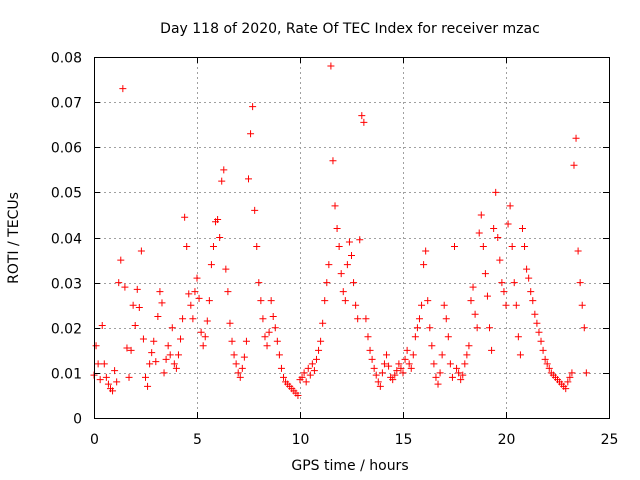  Describe the element at coordinates (404, 440) in the screenshot. I see `x-tick-label: 15` at that location.